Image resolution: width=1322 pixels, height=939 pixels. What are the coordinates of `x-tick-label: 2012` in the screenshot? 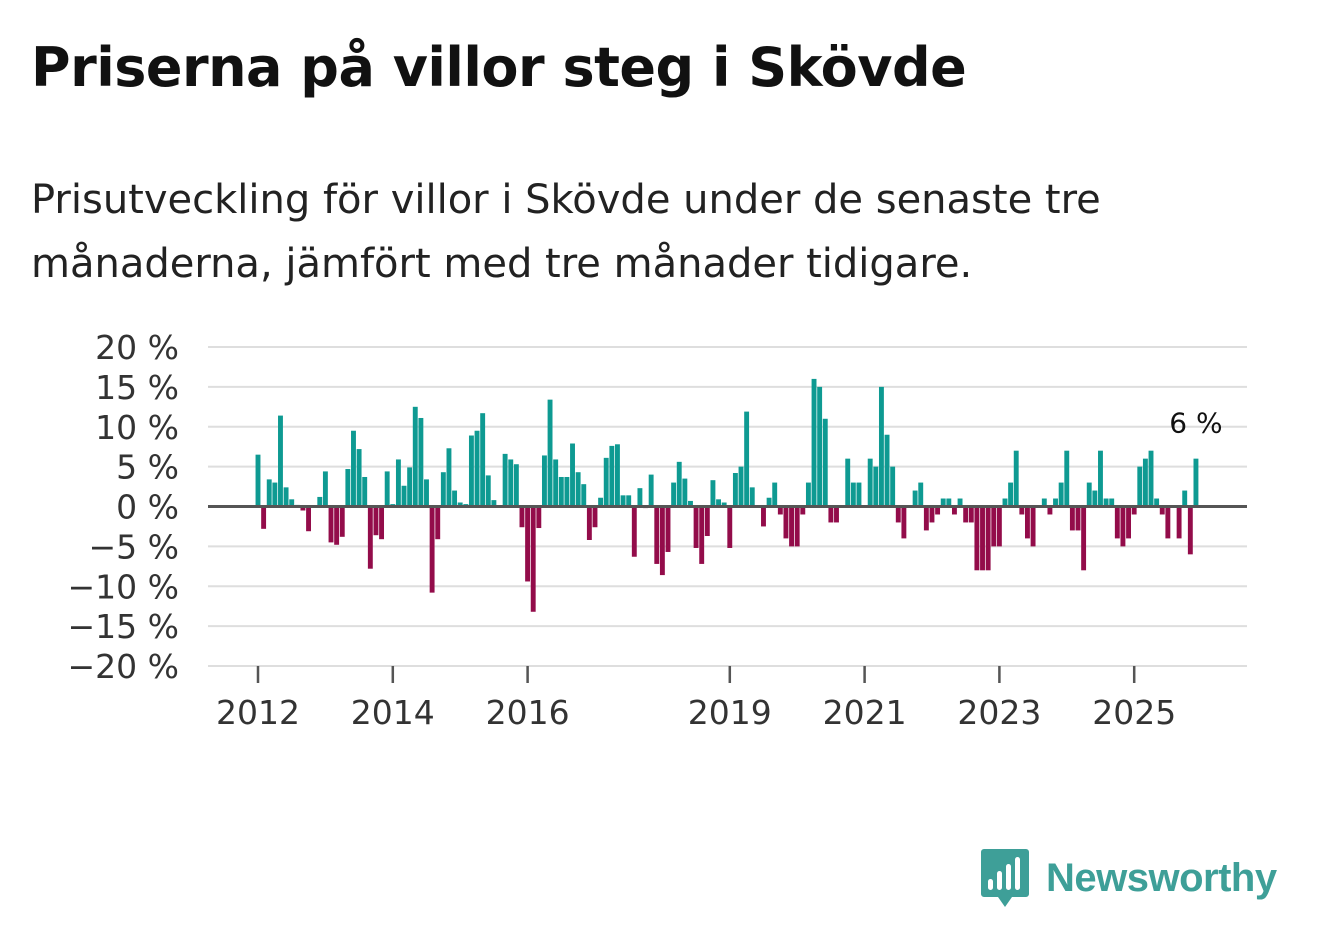 It's located at (258, 712).